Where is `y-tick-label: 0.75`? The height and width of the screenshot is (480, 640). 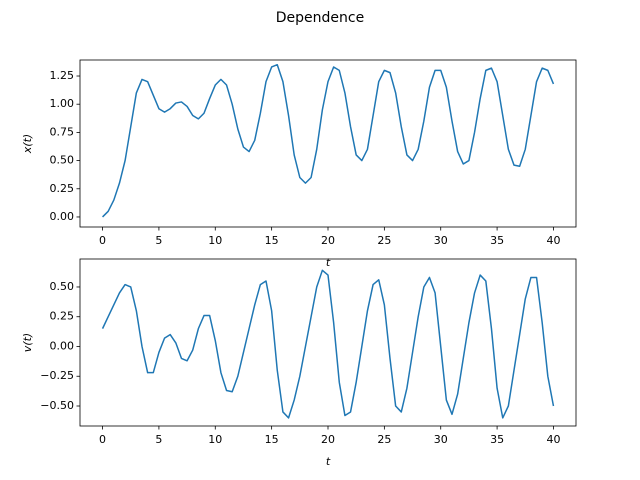 y-tick-label: 0.75 is located at coordinates (62, 131).